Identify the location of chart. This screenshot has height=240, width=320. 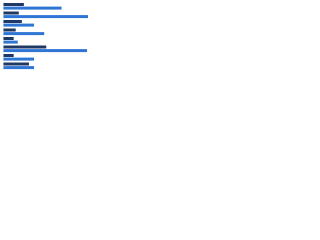
(50, 35).